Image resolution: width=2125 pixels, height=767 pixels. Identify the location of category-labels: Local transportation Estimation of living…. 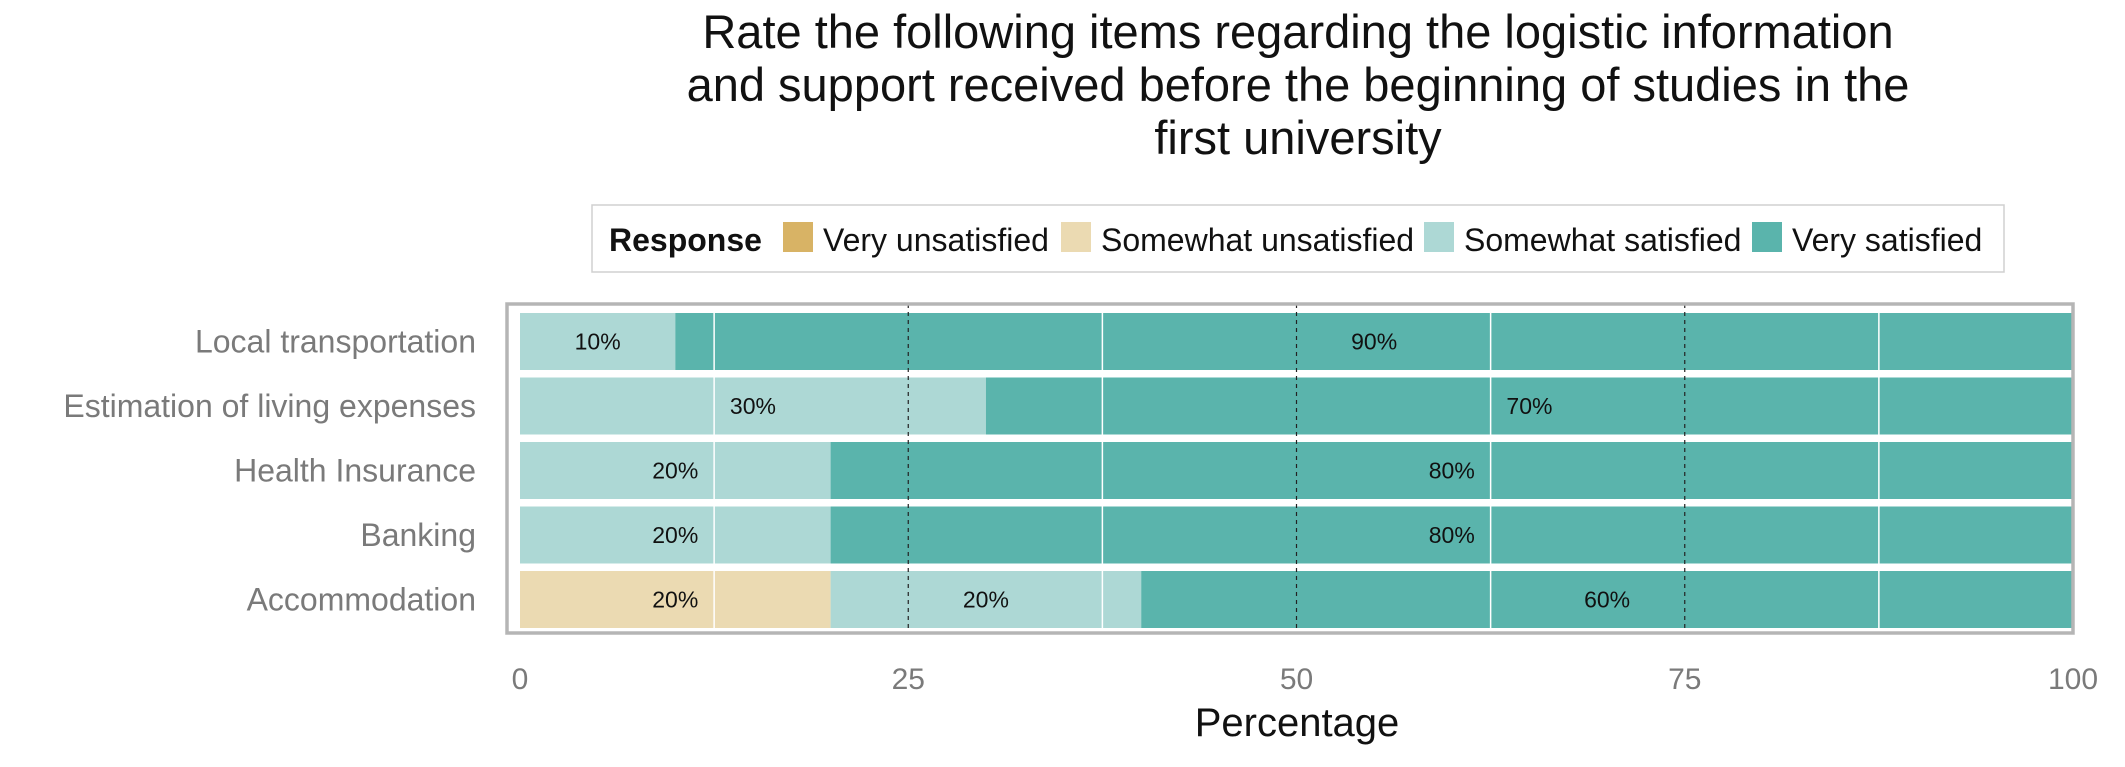
(269, 471).